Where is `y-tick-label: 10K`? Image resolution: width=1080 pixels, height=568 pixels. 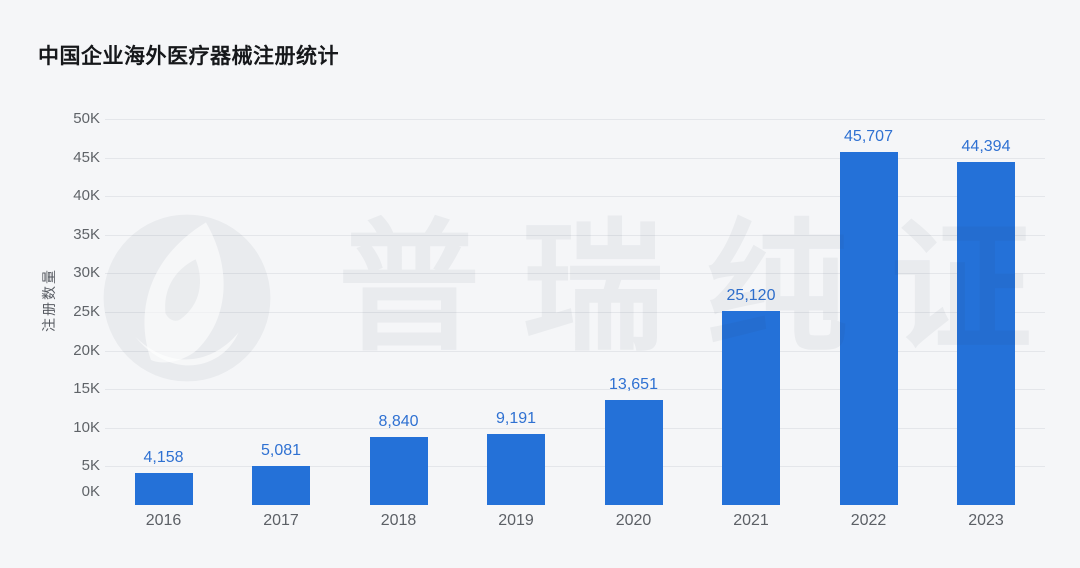 y-tick-label: 10K is located at coordinates (86, 427).